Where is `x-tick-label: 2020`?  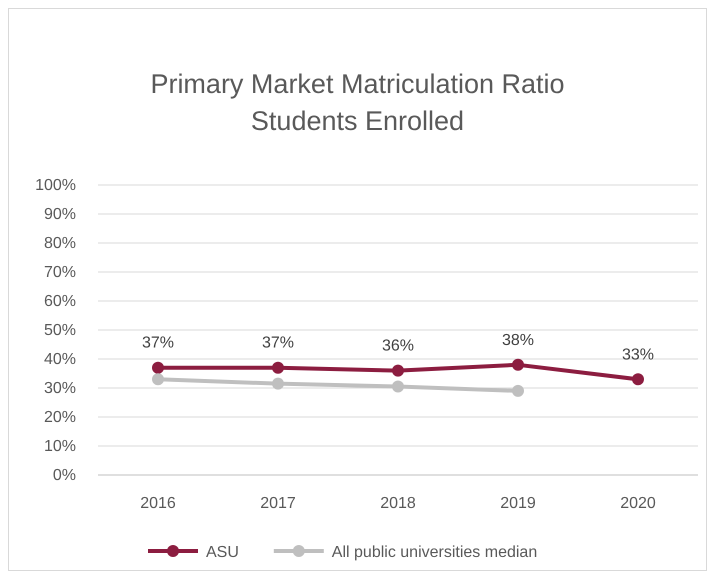 x-tick-label: 2020 is located at coordinates (638, 503).